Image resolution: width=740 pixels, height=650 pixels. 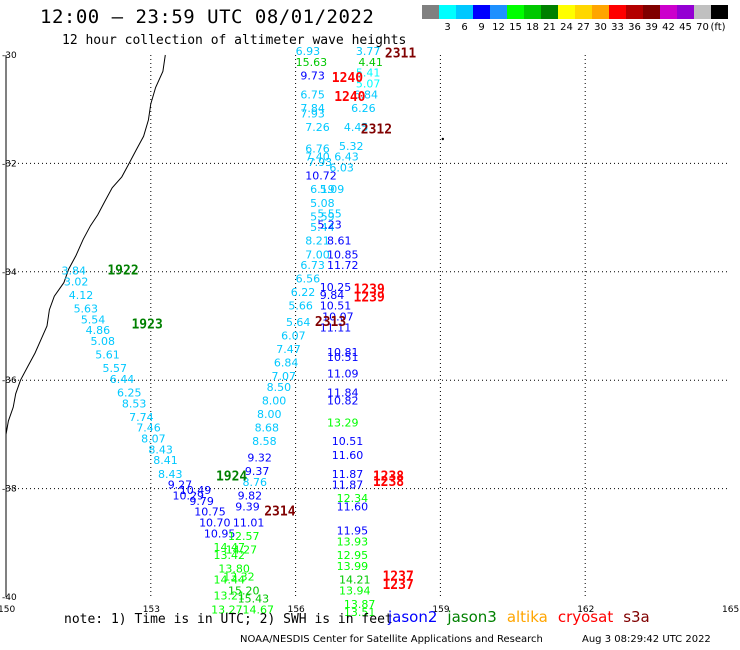 I want to click on color-scale-label: 3, so click(x=447, y=27).